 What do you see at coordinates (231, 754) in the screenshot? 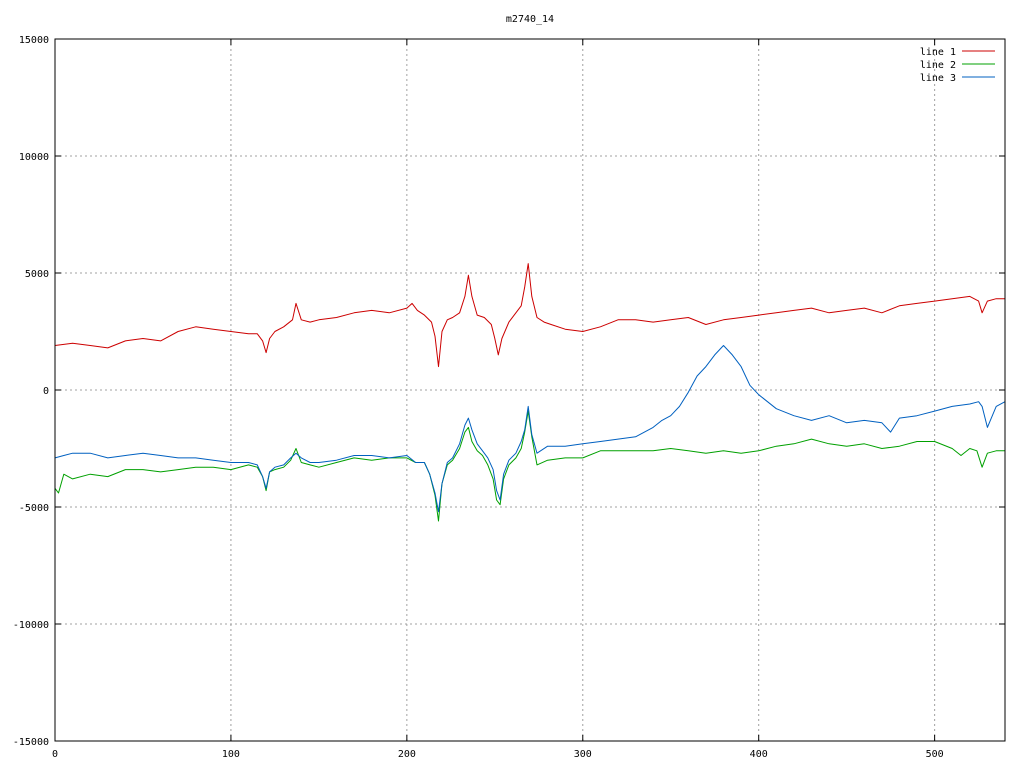
I see `x-tick-label: 100` at bounding box center [231, 754].